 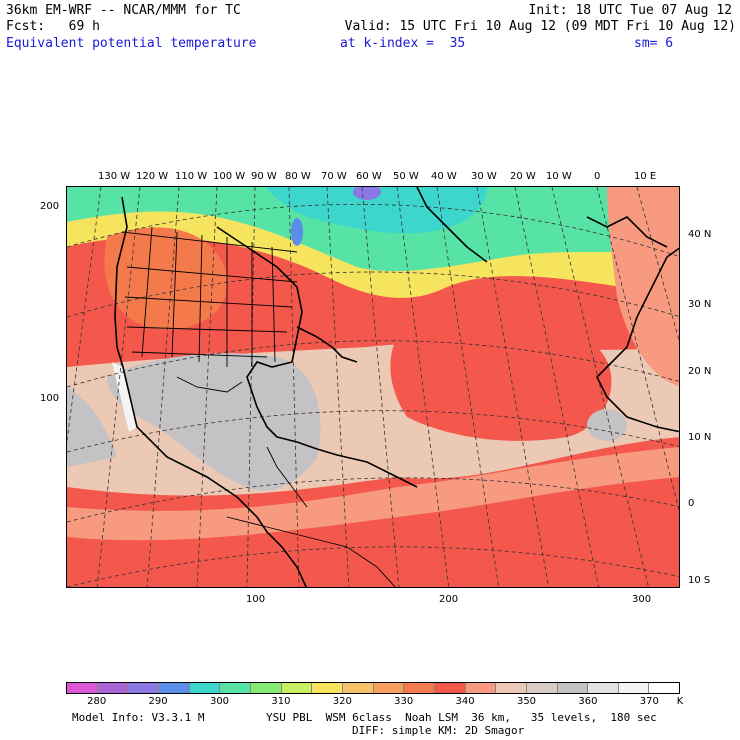 I want to click on colorbar-label: 360, so click(x=588, y=701).